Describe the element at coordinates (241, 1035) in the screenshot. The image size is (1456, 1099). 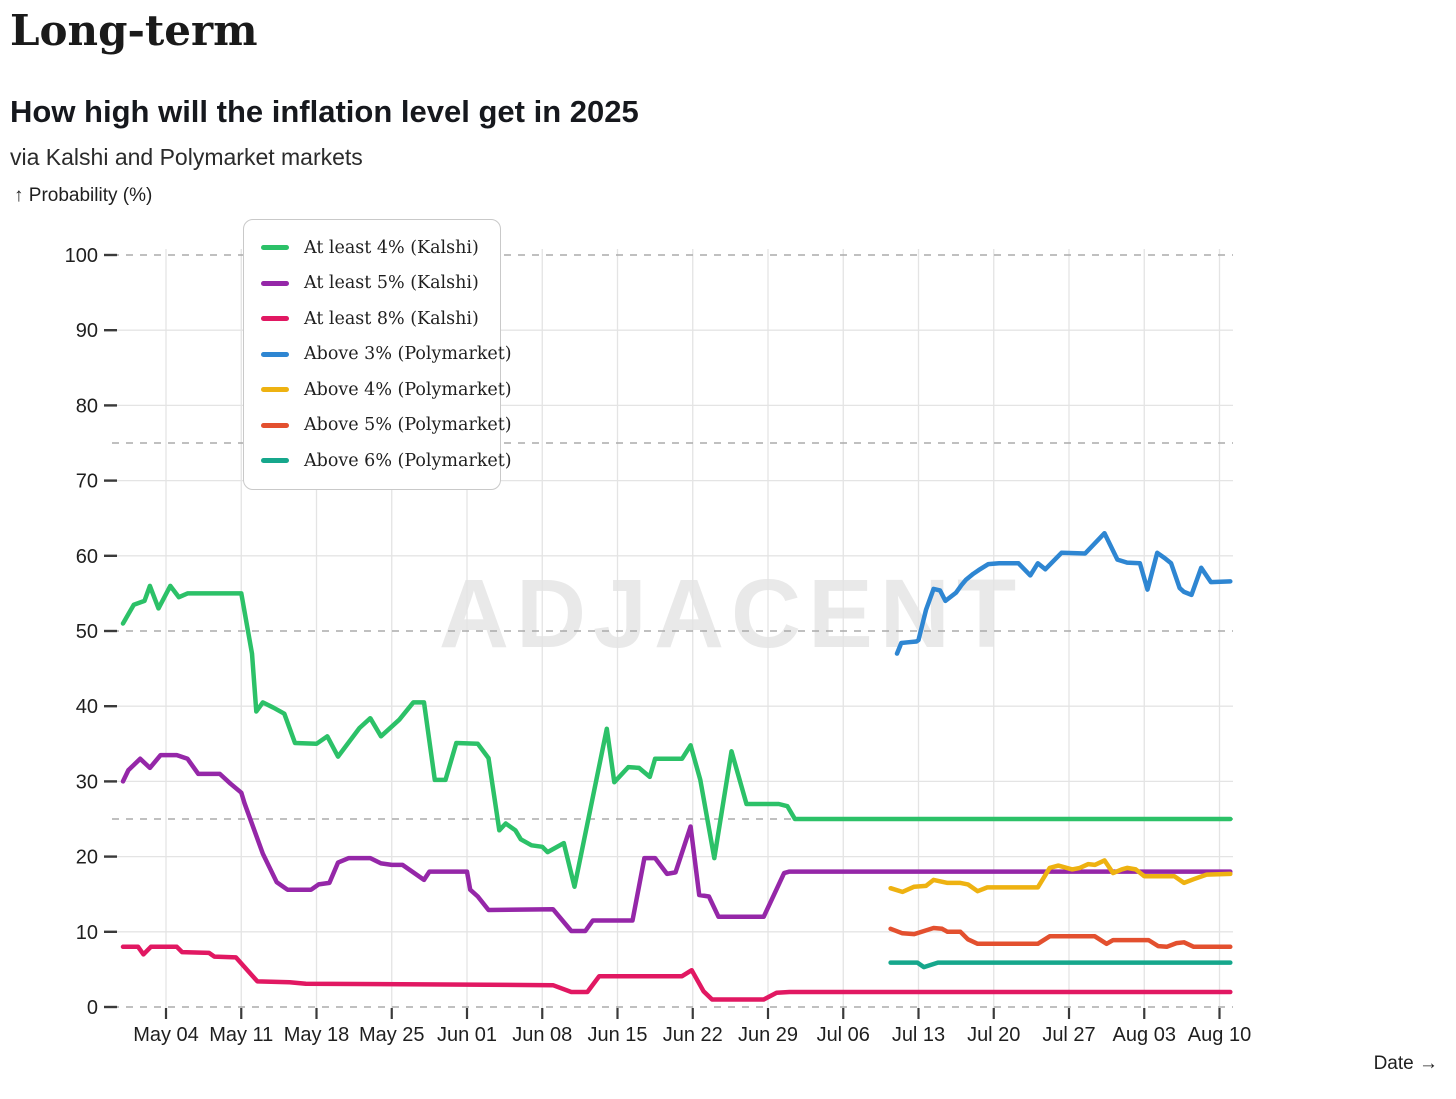
I see `x-tick-label: May 11` at that location.